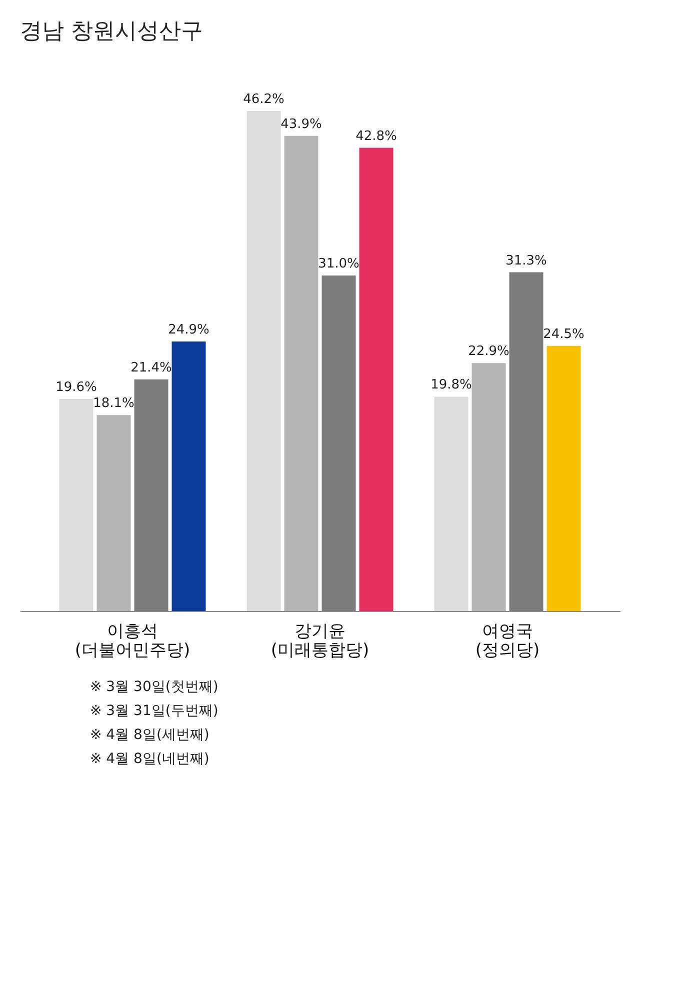 Image resolution: width=700 pixels, height=998 pixels. What do you see at coordinates (132, 641) in the screenshot?
I see `x-tick-label: 이흥석 (더불어민주당)` at bounding box center [132, 641].